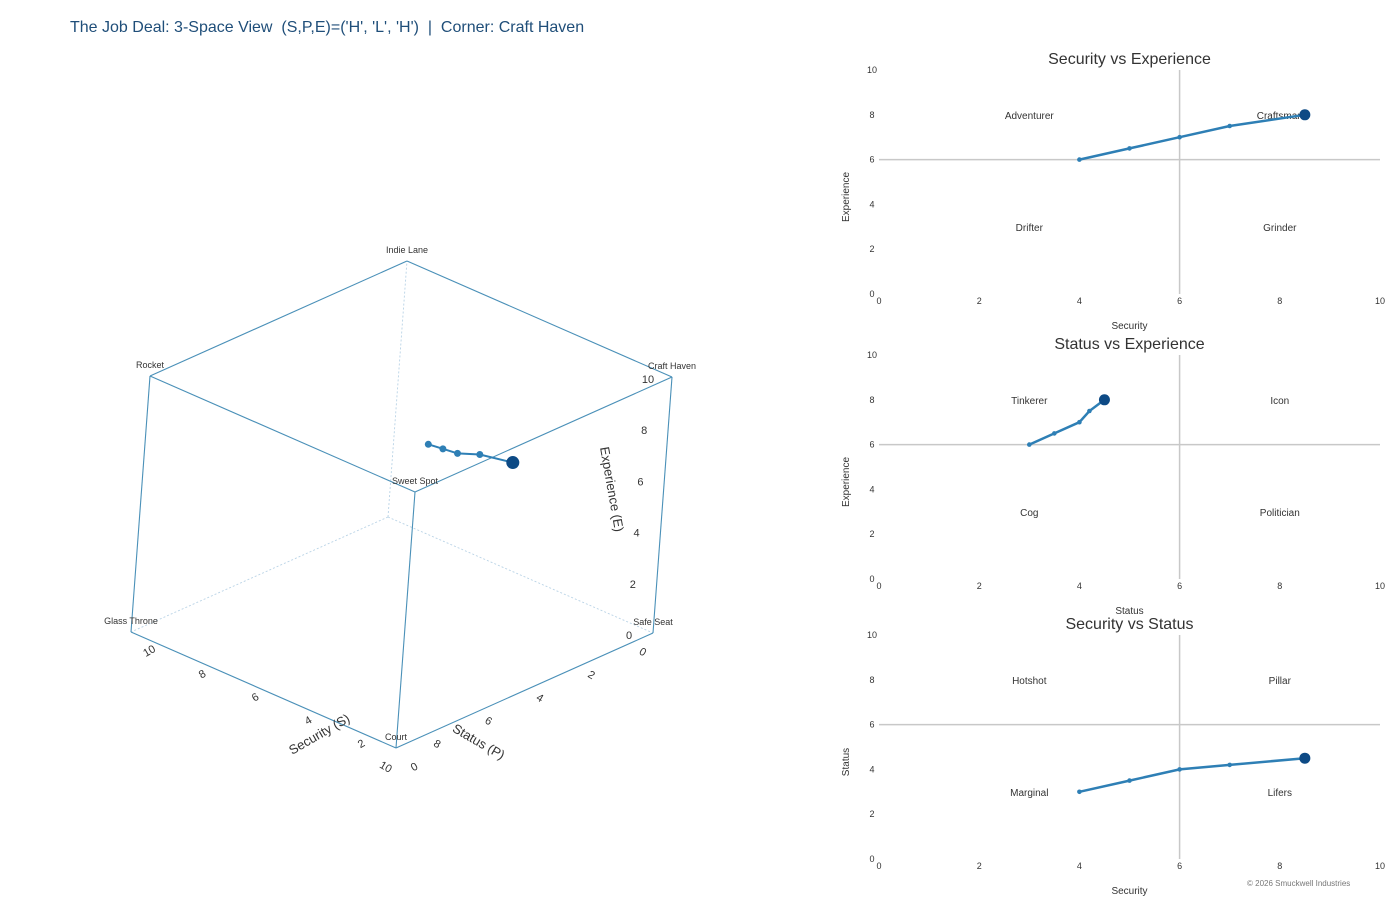 This screenshot has height=900, width=1400. What do you see at coordinates (629, 636) in the screenshot?
I see `experience-tick-label: 0` at bounding box center [629, 636].